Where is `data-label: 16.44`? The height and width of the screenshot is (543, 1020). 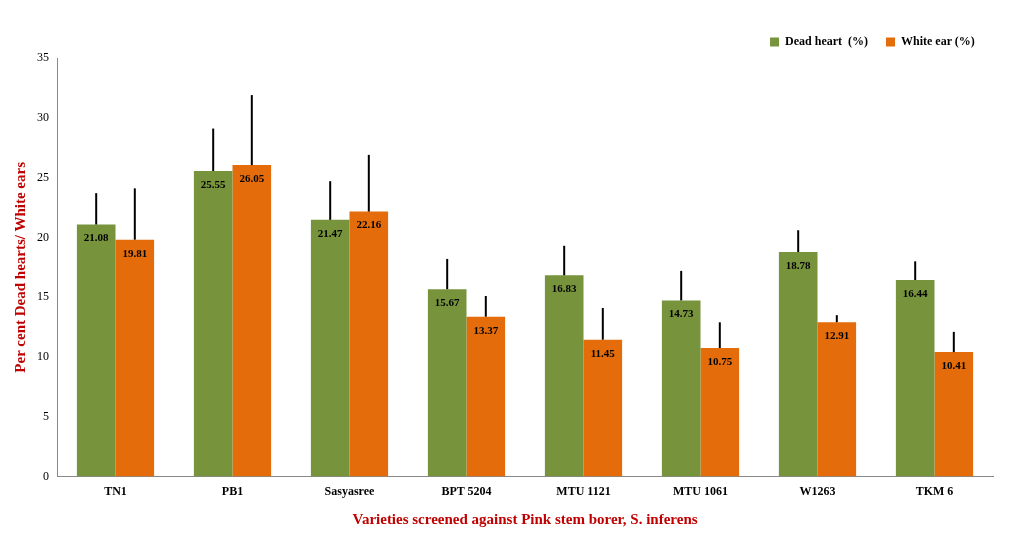
data-label: 16.44 is located at coordinates (915, 292).